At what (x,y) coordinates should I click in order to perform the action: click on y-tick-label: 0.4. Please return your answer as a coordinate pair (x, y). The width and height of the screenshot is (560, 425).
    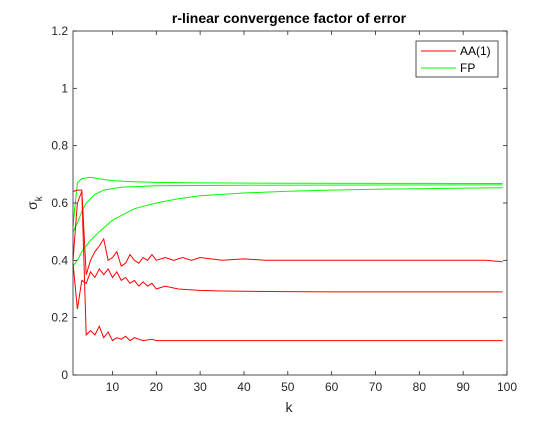
    Looking at the image, I should click on (59, 260).